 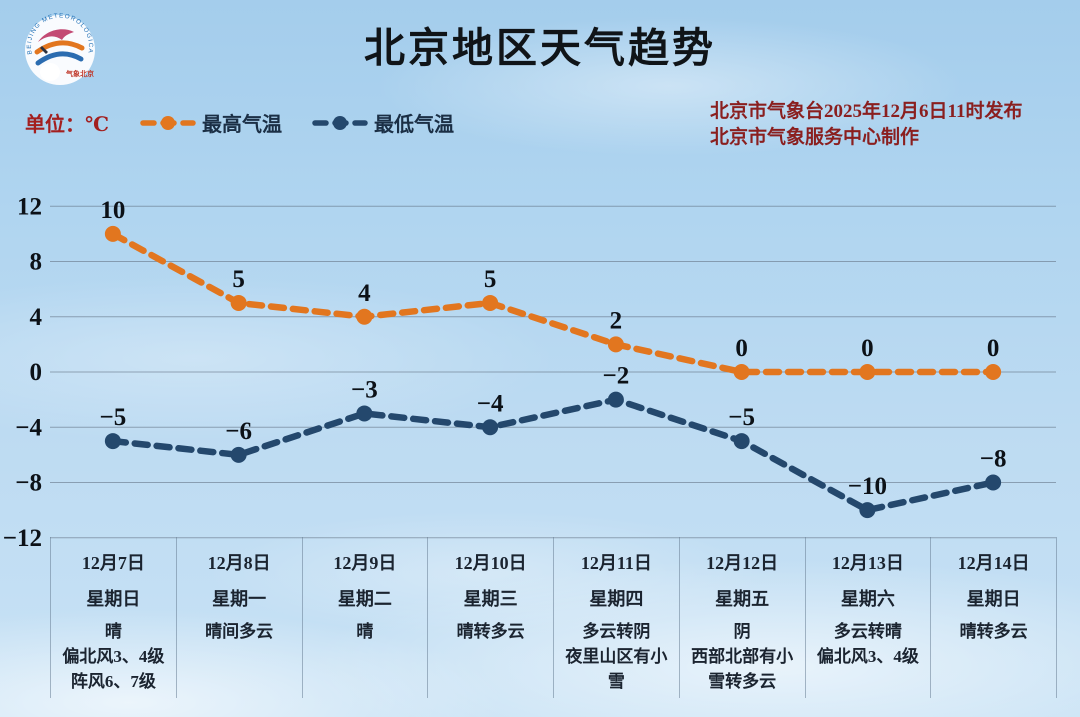 I want to click on forecast-column: 12月9日星期二晴, so click(x=364, y=617).